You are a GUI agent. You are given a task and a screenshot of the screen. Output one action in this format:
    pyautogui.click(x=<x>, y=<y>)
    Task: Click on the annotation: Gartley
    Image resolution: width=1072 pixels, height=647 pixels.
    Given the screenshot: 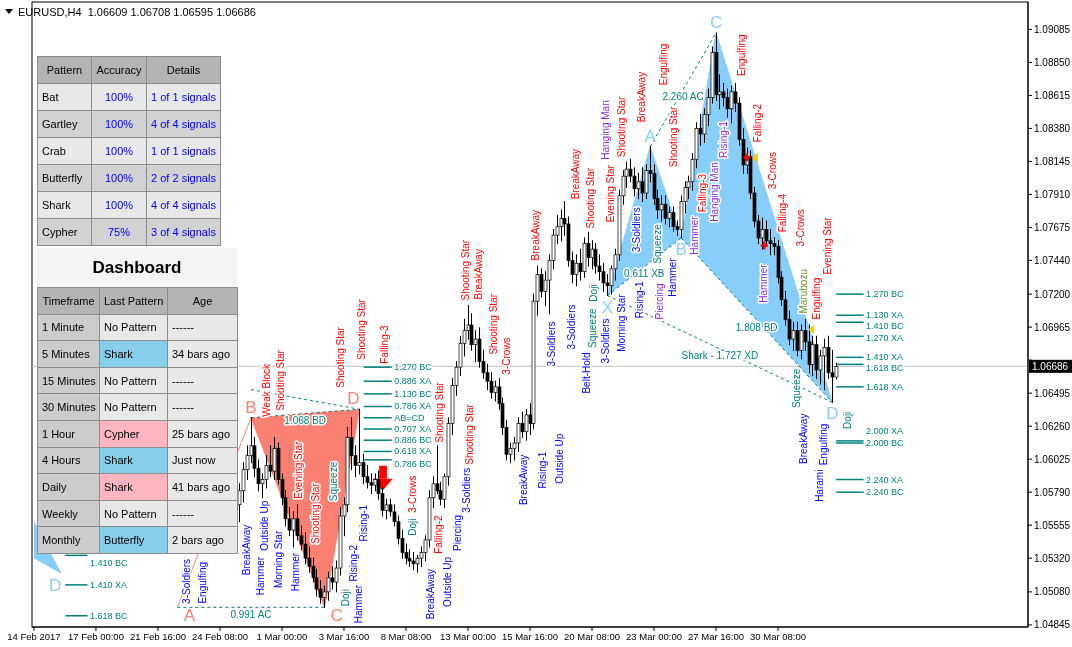 What is the action you would take?
    pyautogui.click(x=64, y=124)
    